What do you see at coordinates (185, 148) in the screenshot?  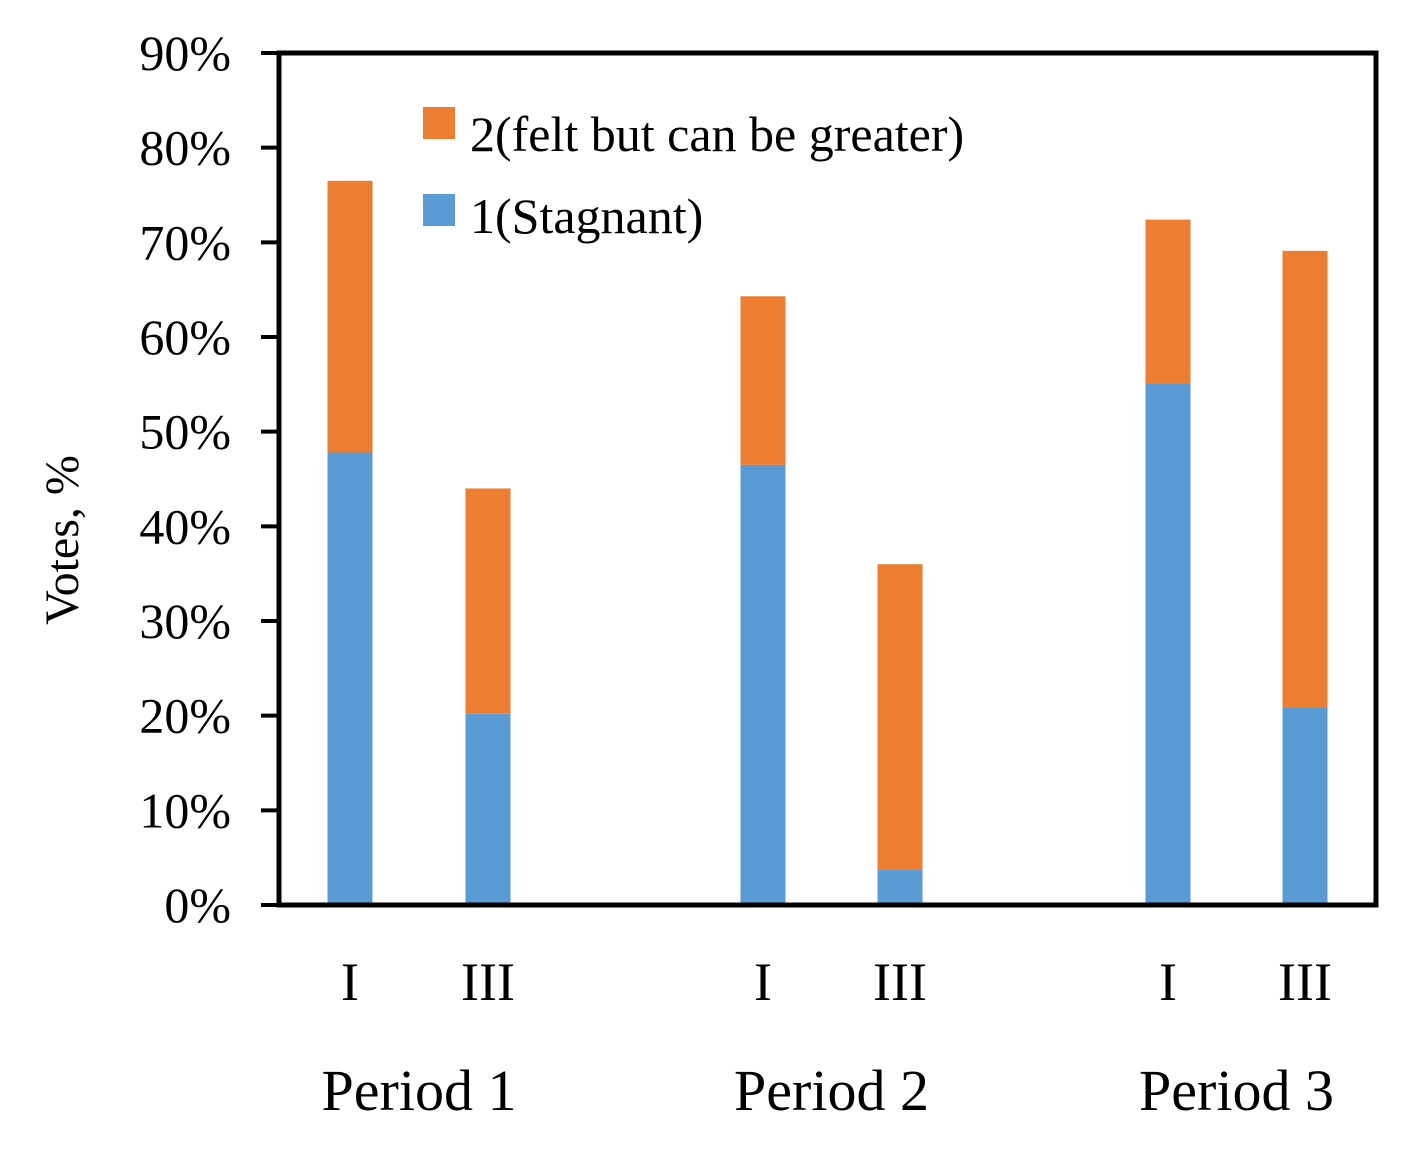 I see `y-tick-label: 80%` at bounding box center [185, 148].